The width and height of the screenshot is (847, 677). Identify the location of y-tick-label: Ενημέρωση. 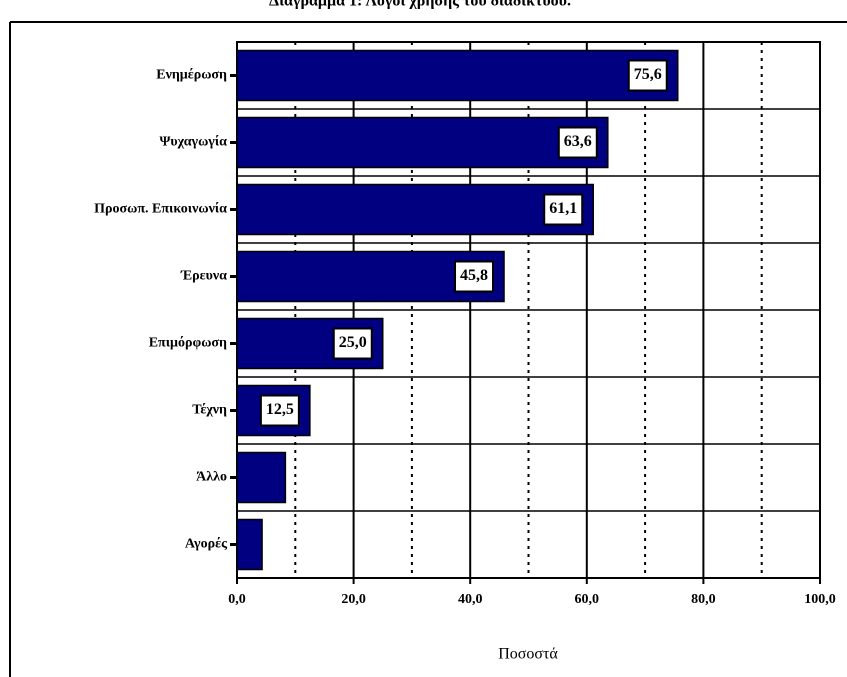
(191, 75).